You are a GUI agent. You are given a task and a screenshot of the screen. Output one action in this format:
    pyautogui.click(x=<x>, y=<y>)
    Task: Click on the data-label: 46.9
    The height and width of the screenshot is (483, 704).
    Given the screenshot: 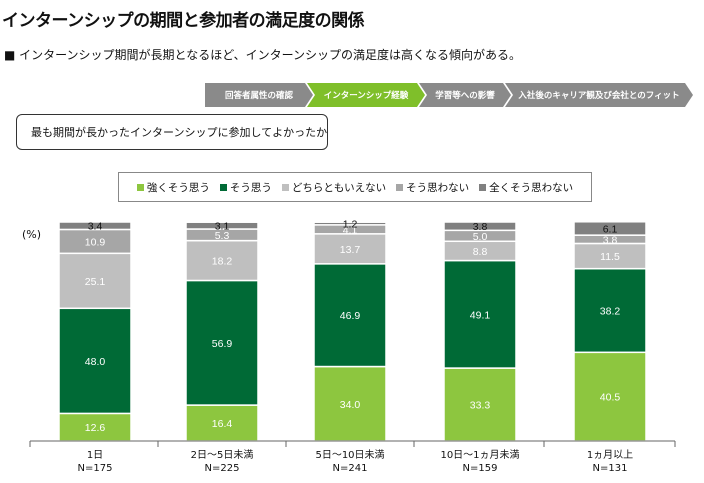 What is the action you would take?
    pyautogui.click(x=350, y=316)
    